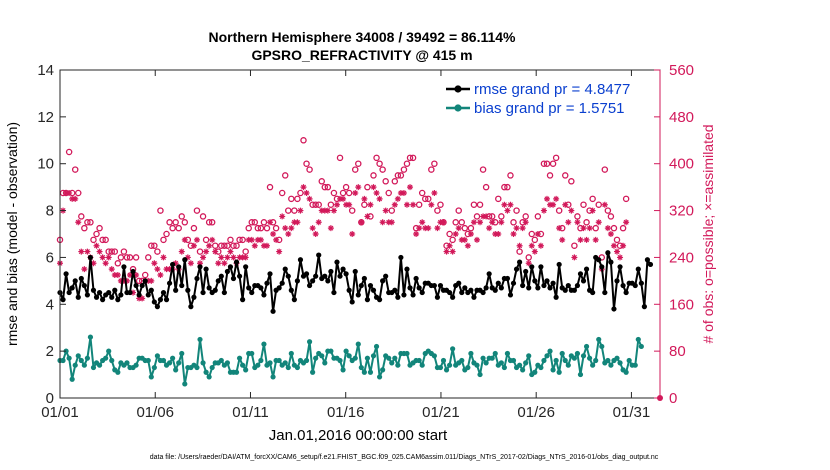  What do you see at coordinates (660, 398) in the screenshot?
I see `y-right-origin-marker` at bounding box center [660, 398].